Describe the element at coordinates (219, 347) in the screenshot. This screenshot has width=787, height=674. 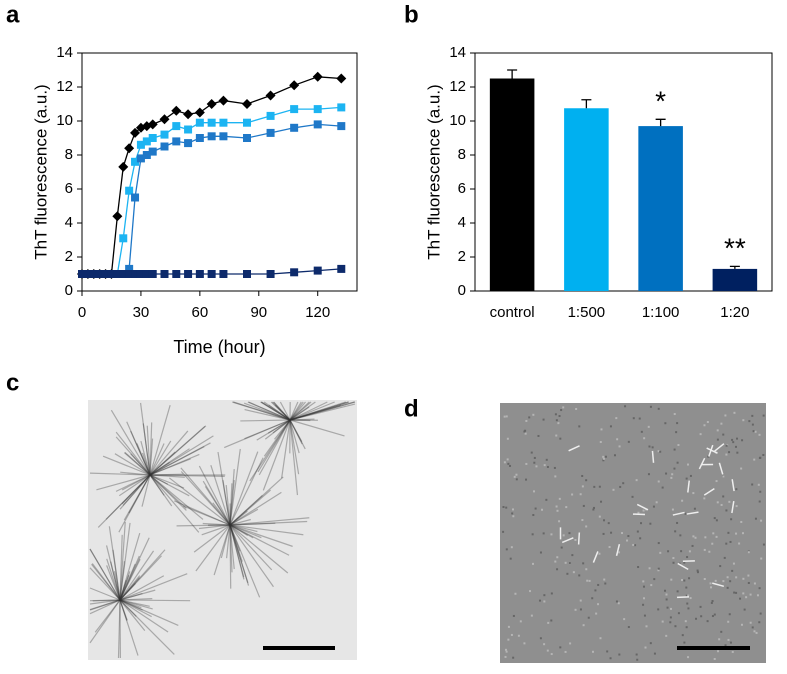
I see `x-axis-label: Time (hour)` at that location.